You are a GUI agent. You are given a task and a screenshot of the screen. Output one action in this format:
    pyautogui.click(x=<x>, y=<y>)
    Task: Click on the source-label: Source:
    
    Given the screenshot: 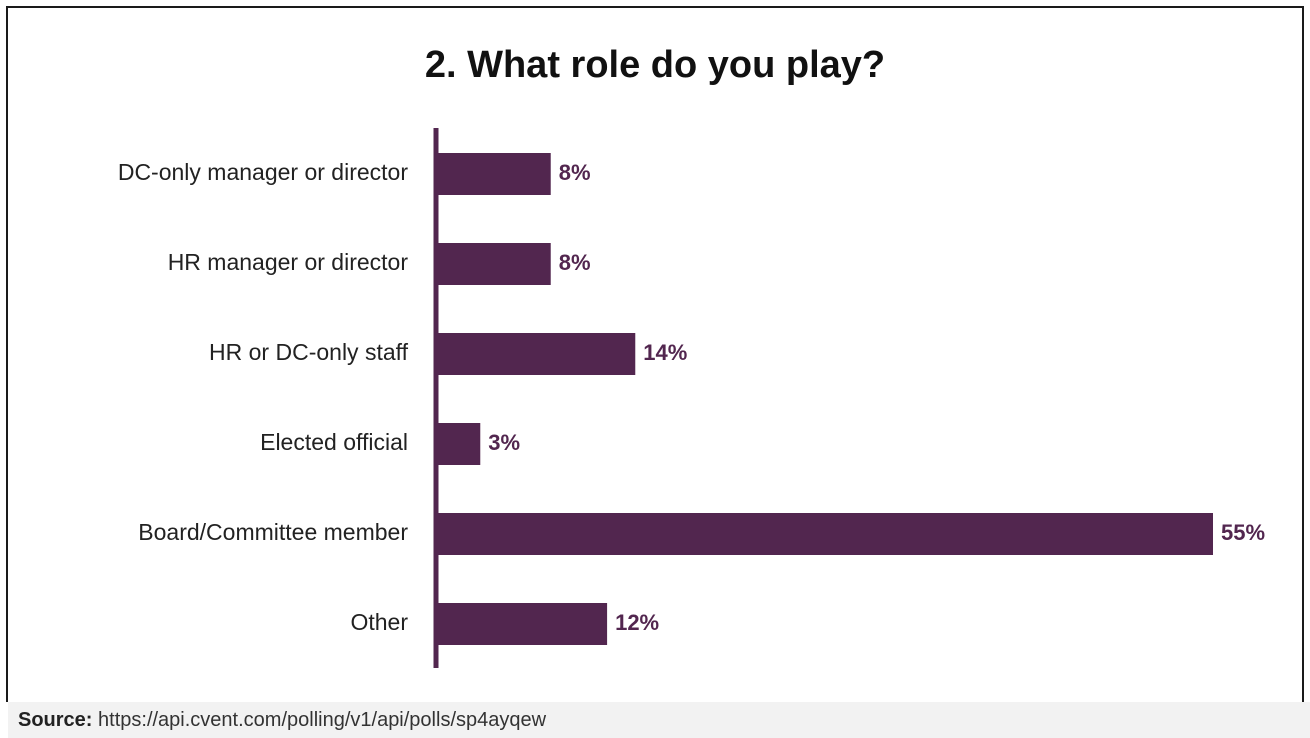 What is the action you would take?
    pyautogui.click(x=55, y=720)
    